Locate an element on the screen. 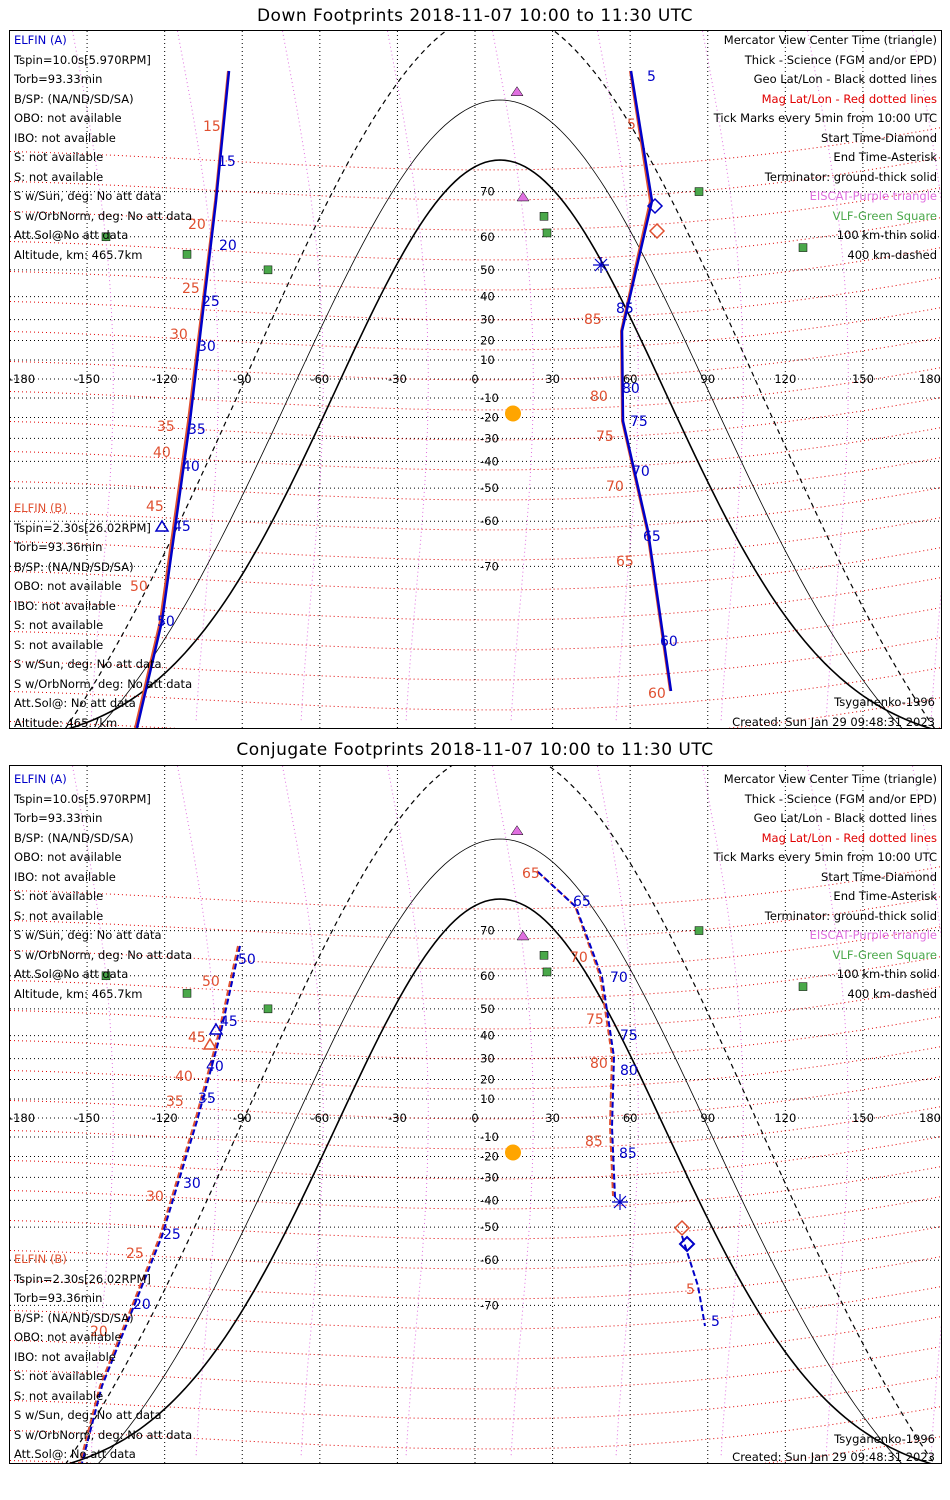 The height and width of the screenshot is (1500, 950). info-line: Geo Lat/Lon - Black dotted lines is located at coordinates (845, 818).